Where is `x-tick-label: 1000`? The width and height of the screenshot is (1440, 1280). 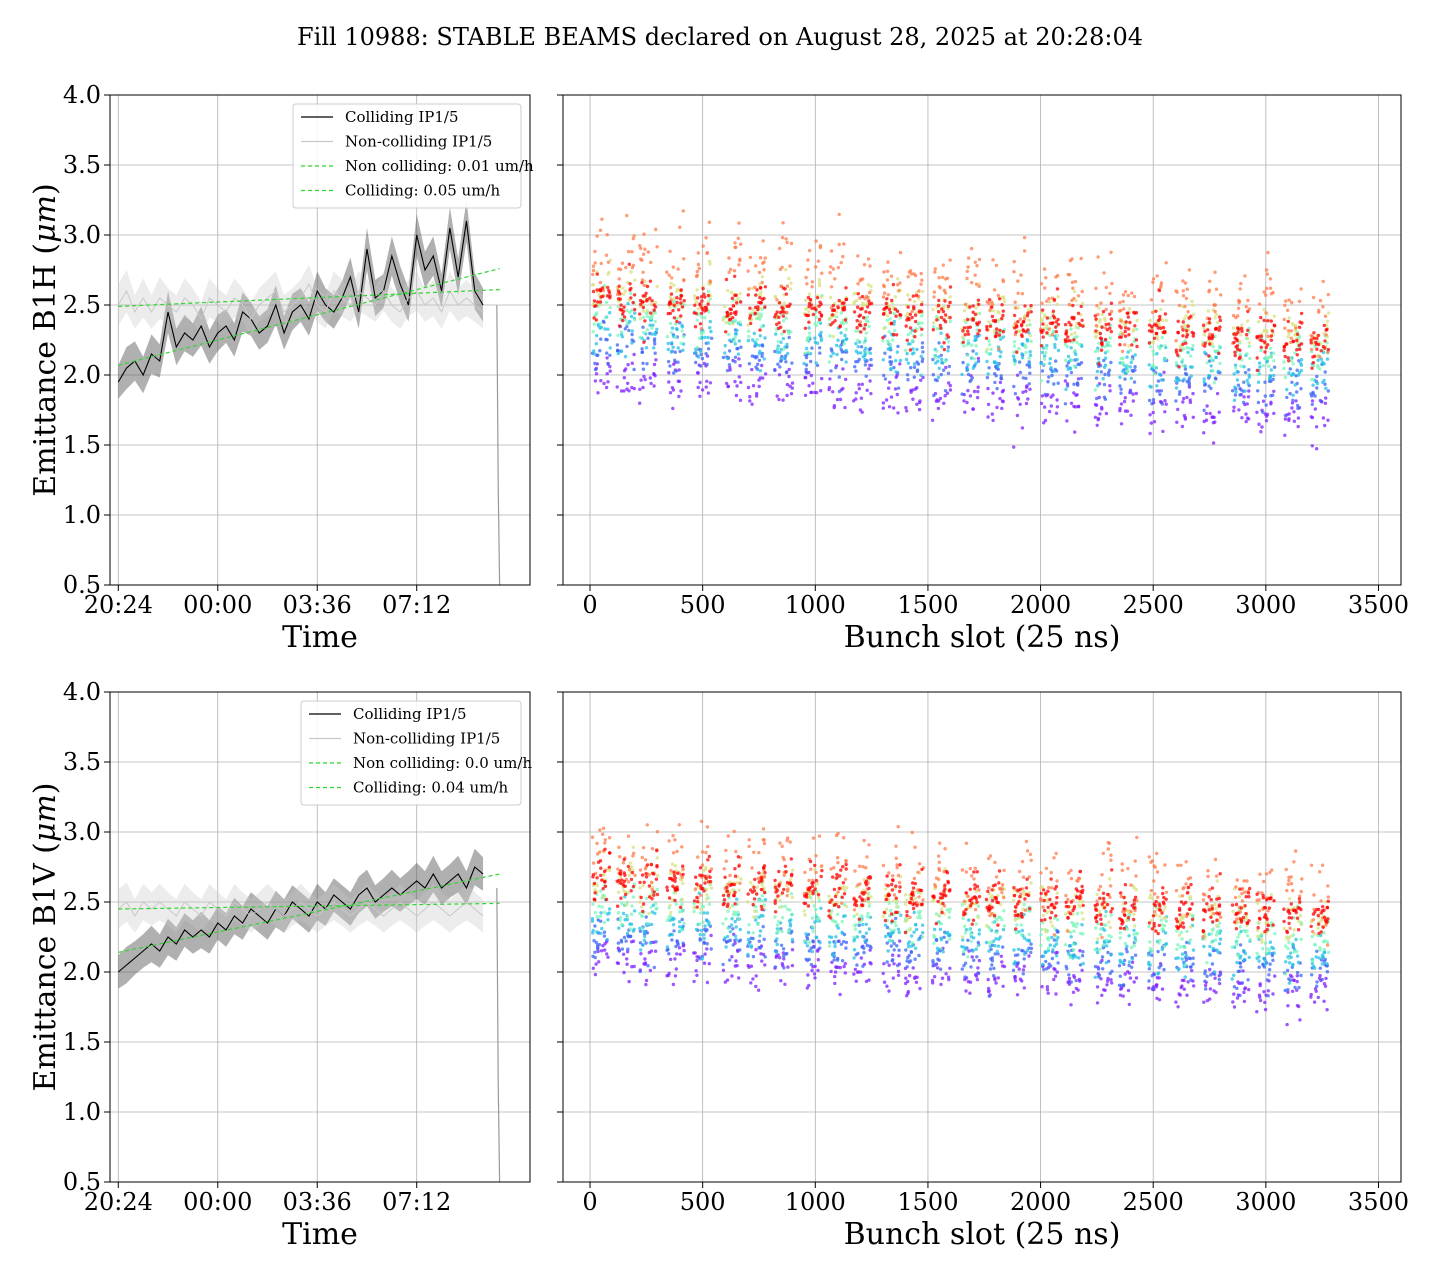 x-tick-label: 1000 is located at coordinates (815, 605).